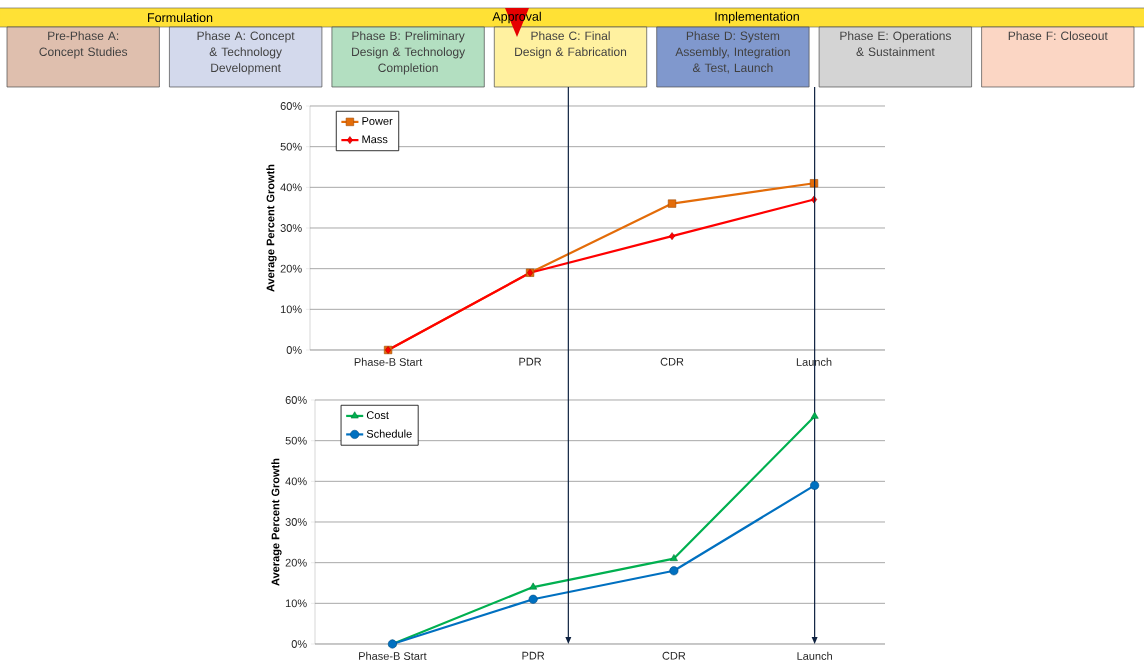 Image resolution: width=1144 pixels, height=671 pixels. Describe the element at coordinates (180, 17) in the screenshot. I see `text: Formulation` at that location.